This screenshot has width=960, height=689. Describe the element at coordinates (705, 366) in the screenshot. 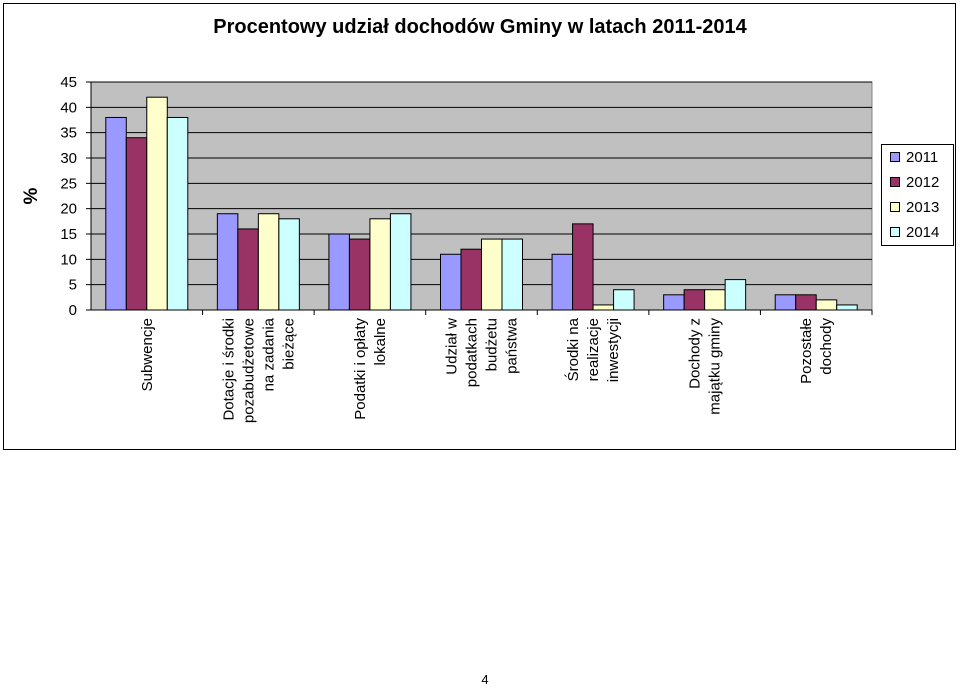

I see `x-tick-label-5: Dochody z majątku gminy` at that location.